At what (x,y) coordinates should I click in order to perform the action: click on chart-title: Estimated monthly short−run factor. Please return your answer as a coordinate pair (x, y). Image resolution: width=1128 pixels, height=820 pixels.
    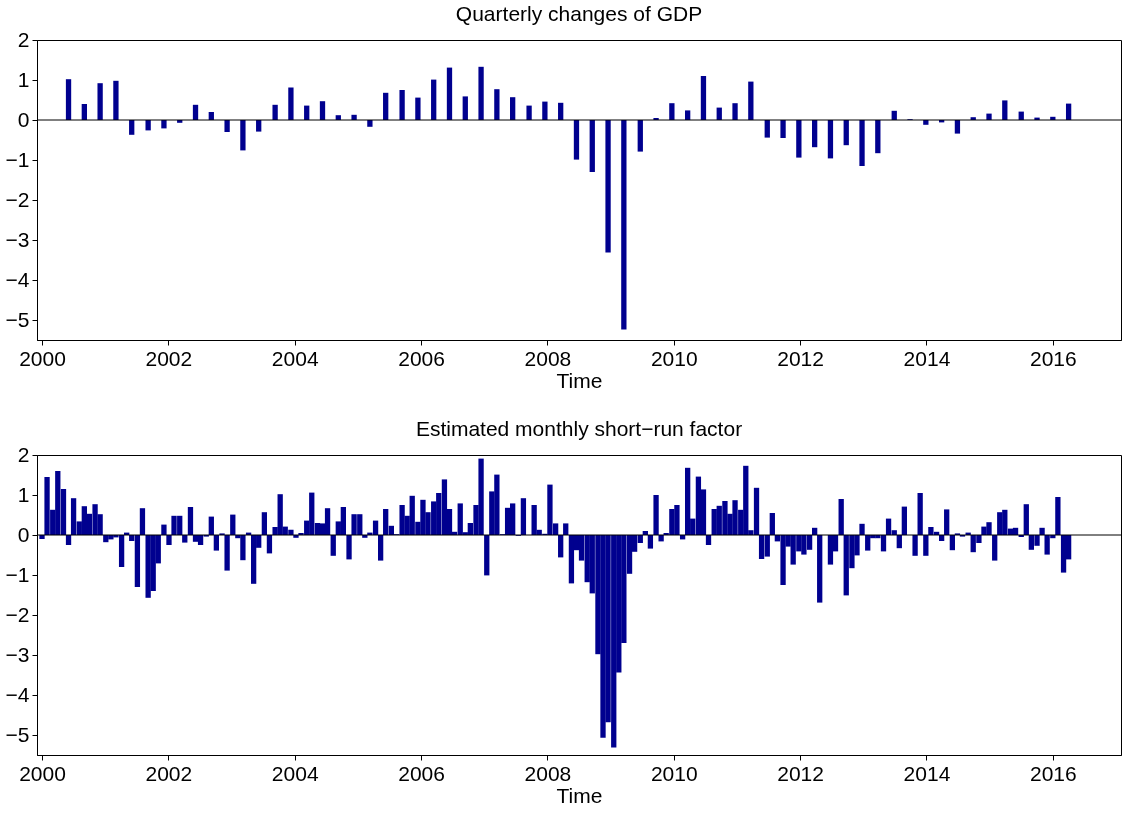
    Looking at the image, I should click on (579, 428).